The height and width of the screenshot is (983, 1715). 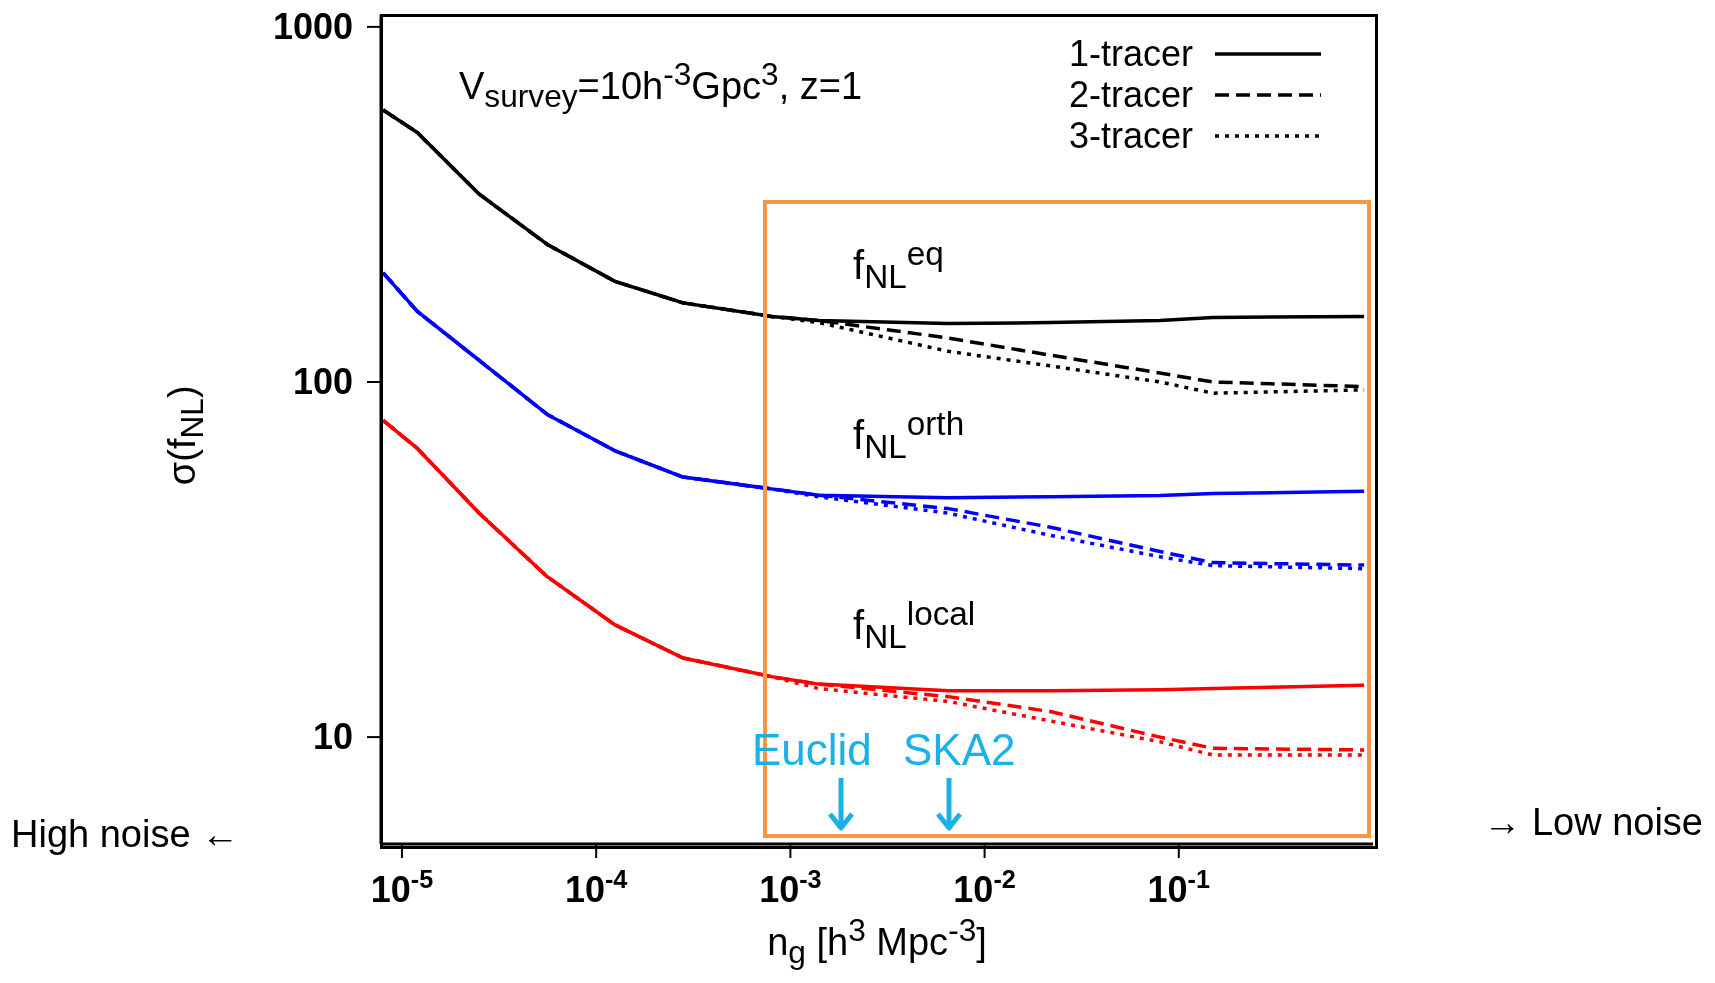 What do you see at coordinates (790, 887) in the screenshot?
I see `x-tick-label: 10$^{-3}$` at bounding box center [790, 887].